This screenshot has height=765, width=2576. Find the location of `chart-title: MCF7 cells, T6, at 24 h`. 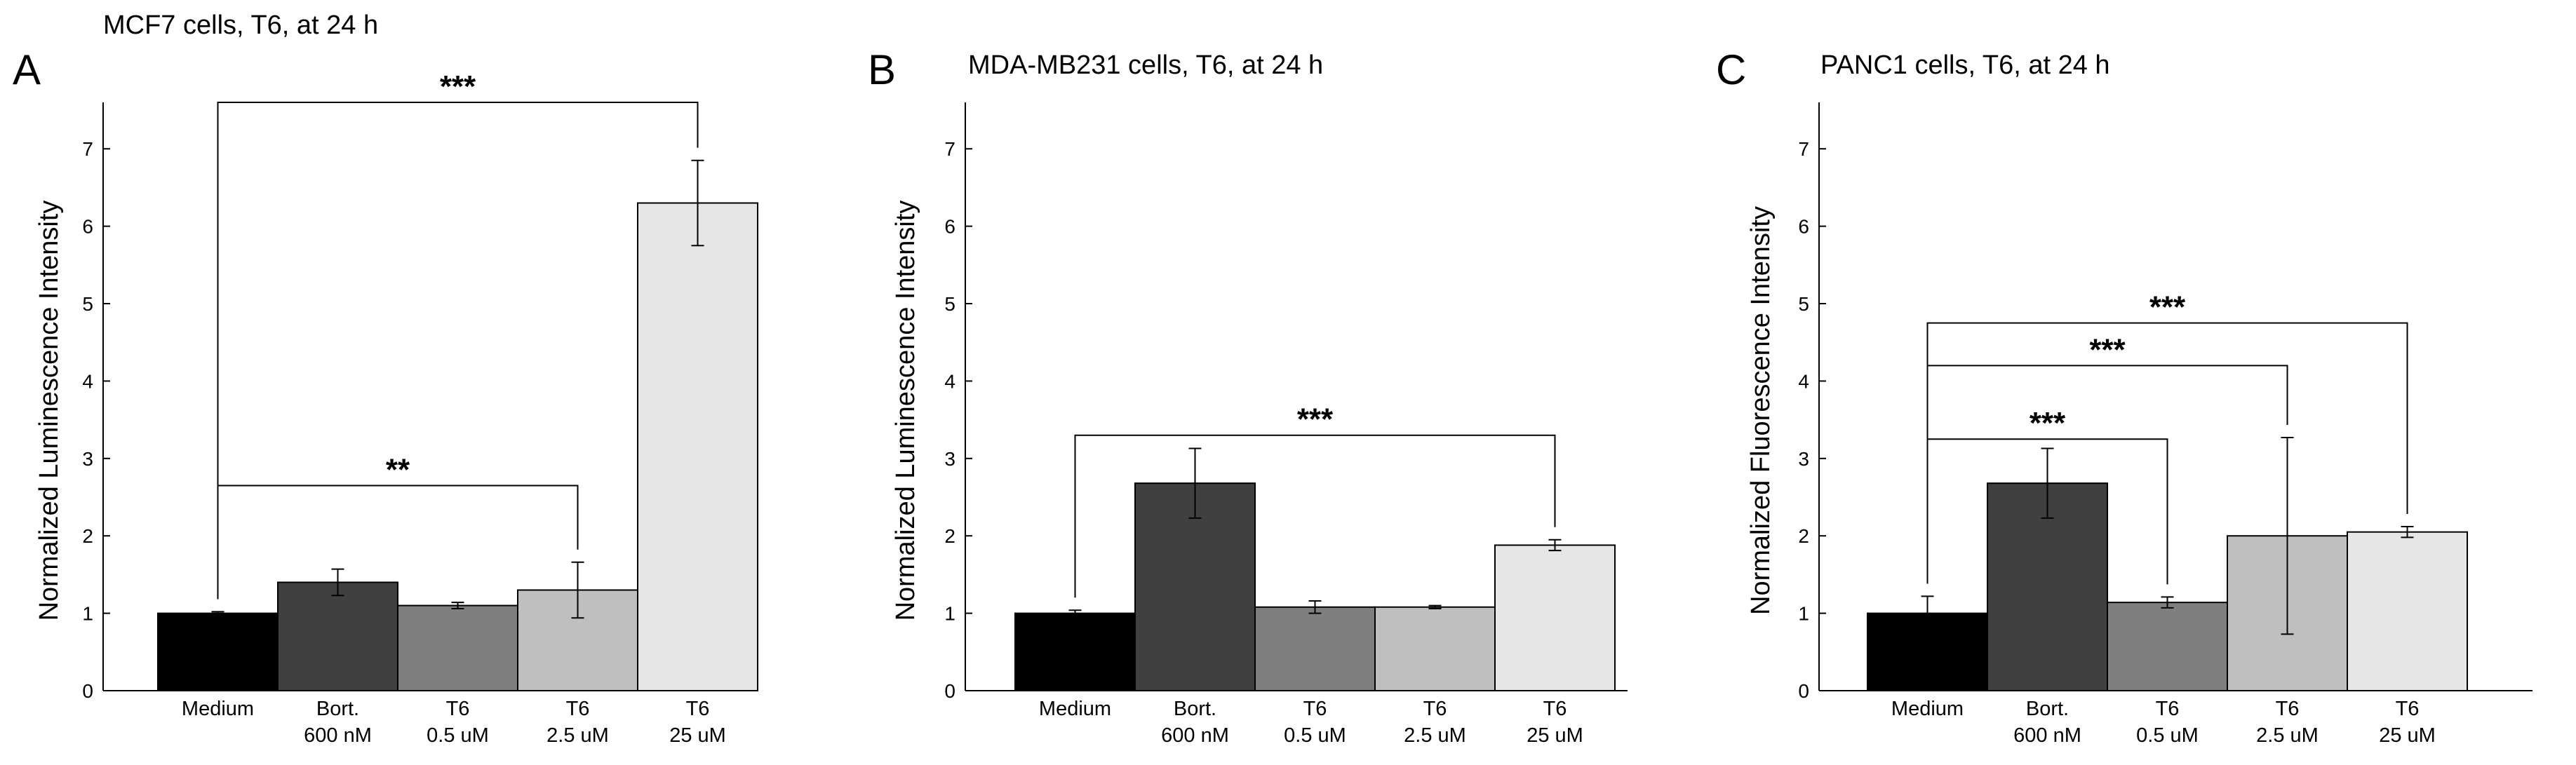

chart-title: MCF7 cells, T6, at 24 h is located at coordinates (240, 26).